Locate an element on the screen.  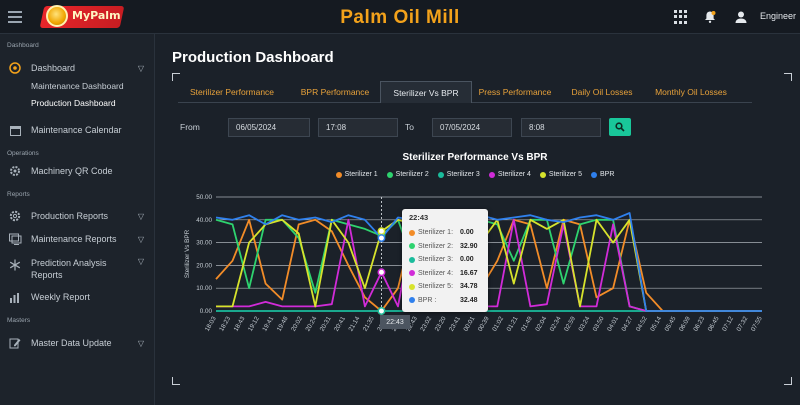
sidebar-item-dashboard: Dashboard ▽ is located at coordinates (78, 68).